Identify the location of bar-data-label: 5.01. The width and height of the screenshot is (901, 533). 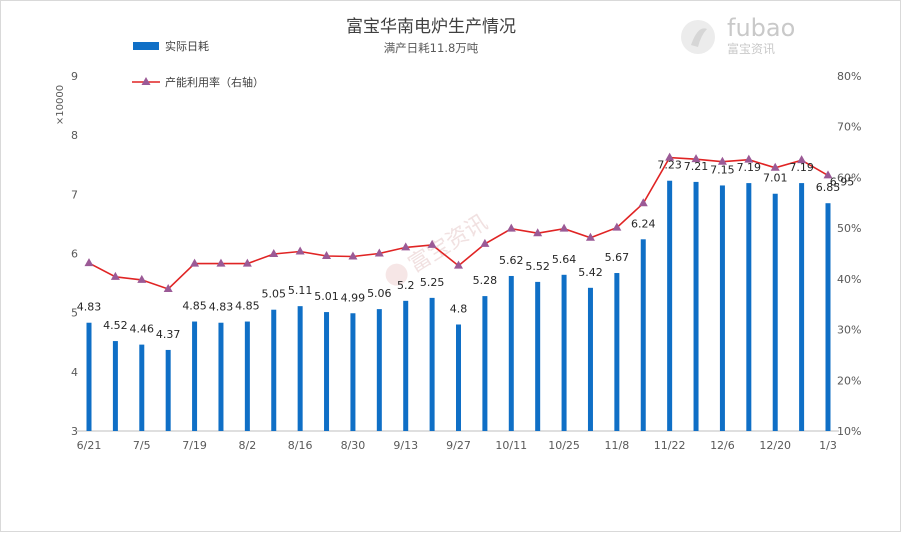
(326, 296).